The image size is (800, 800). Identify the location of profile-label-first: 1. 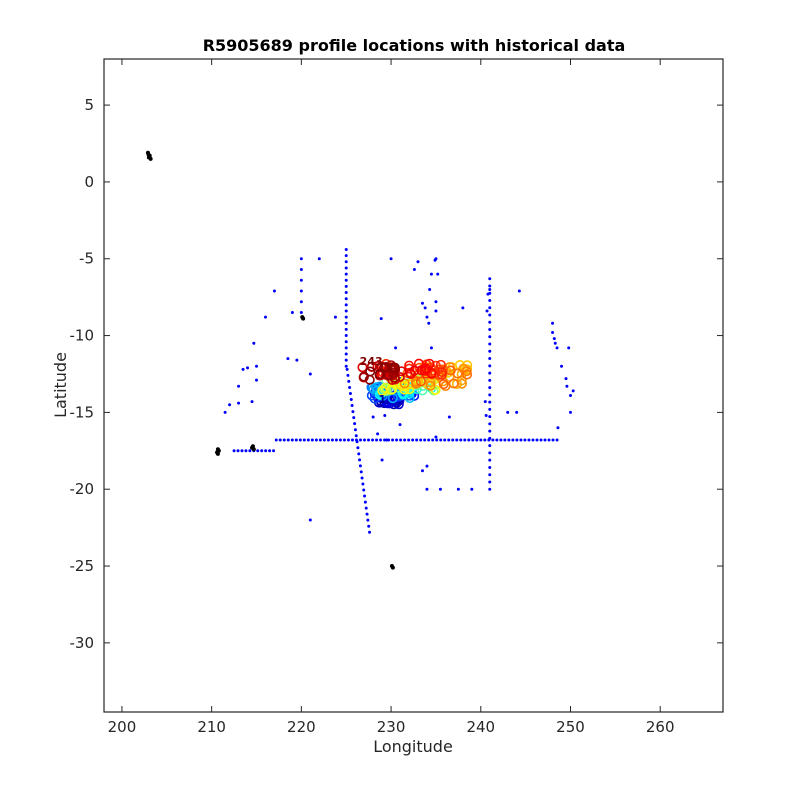
(383, 399).